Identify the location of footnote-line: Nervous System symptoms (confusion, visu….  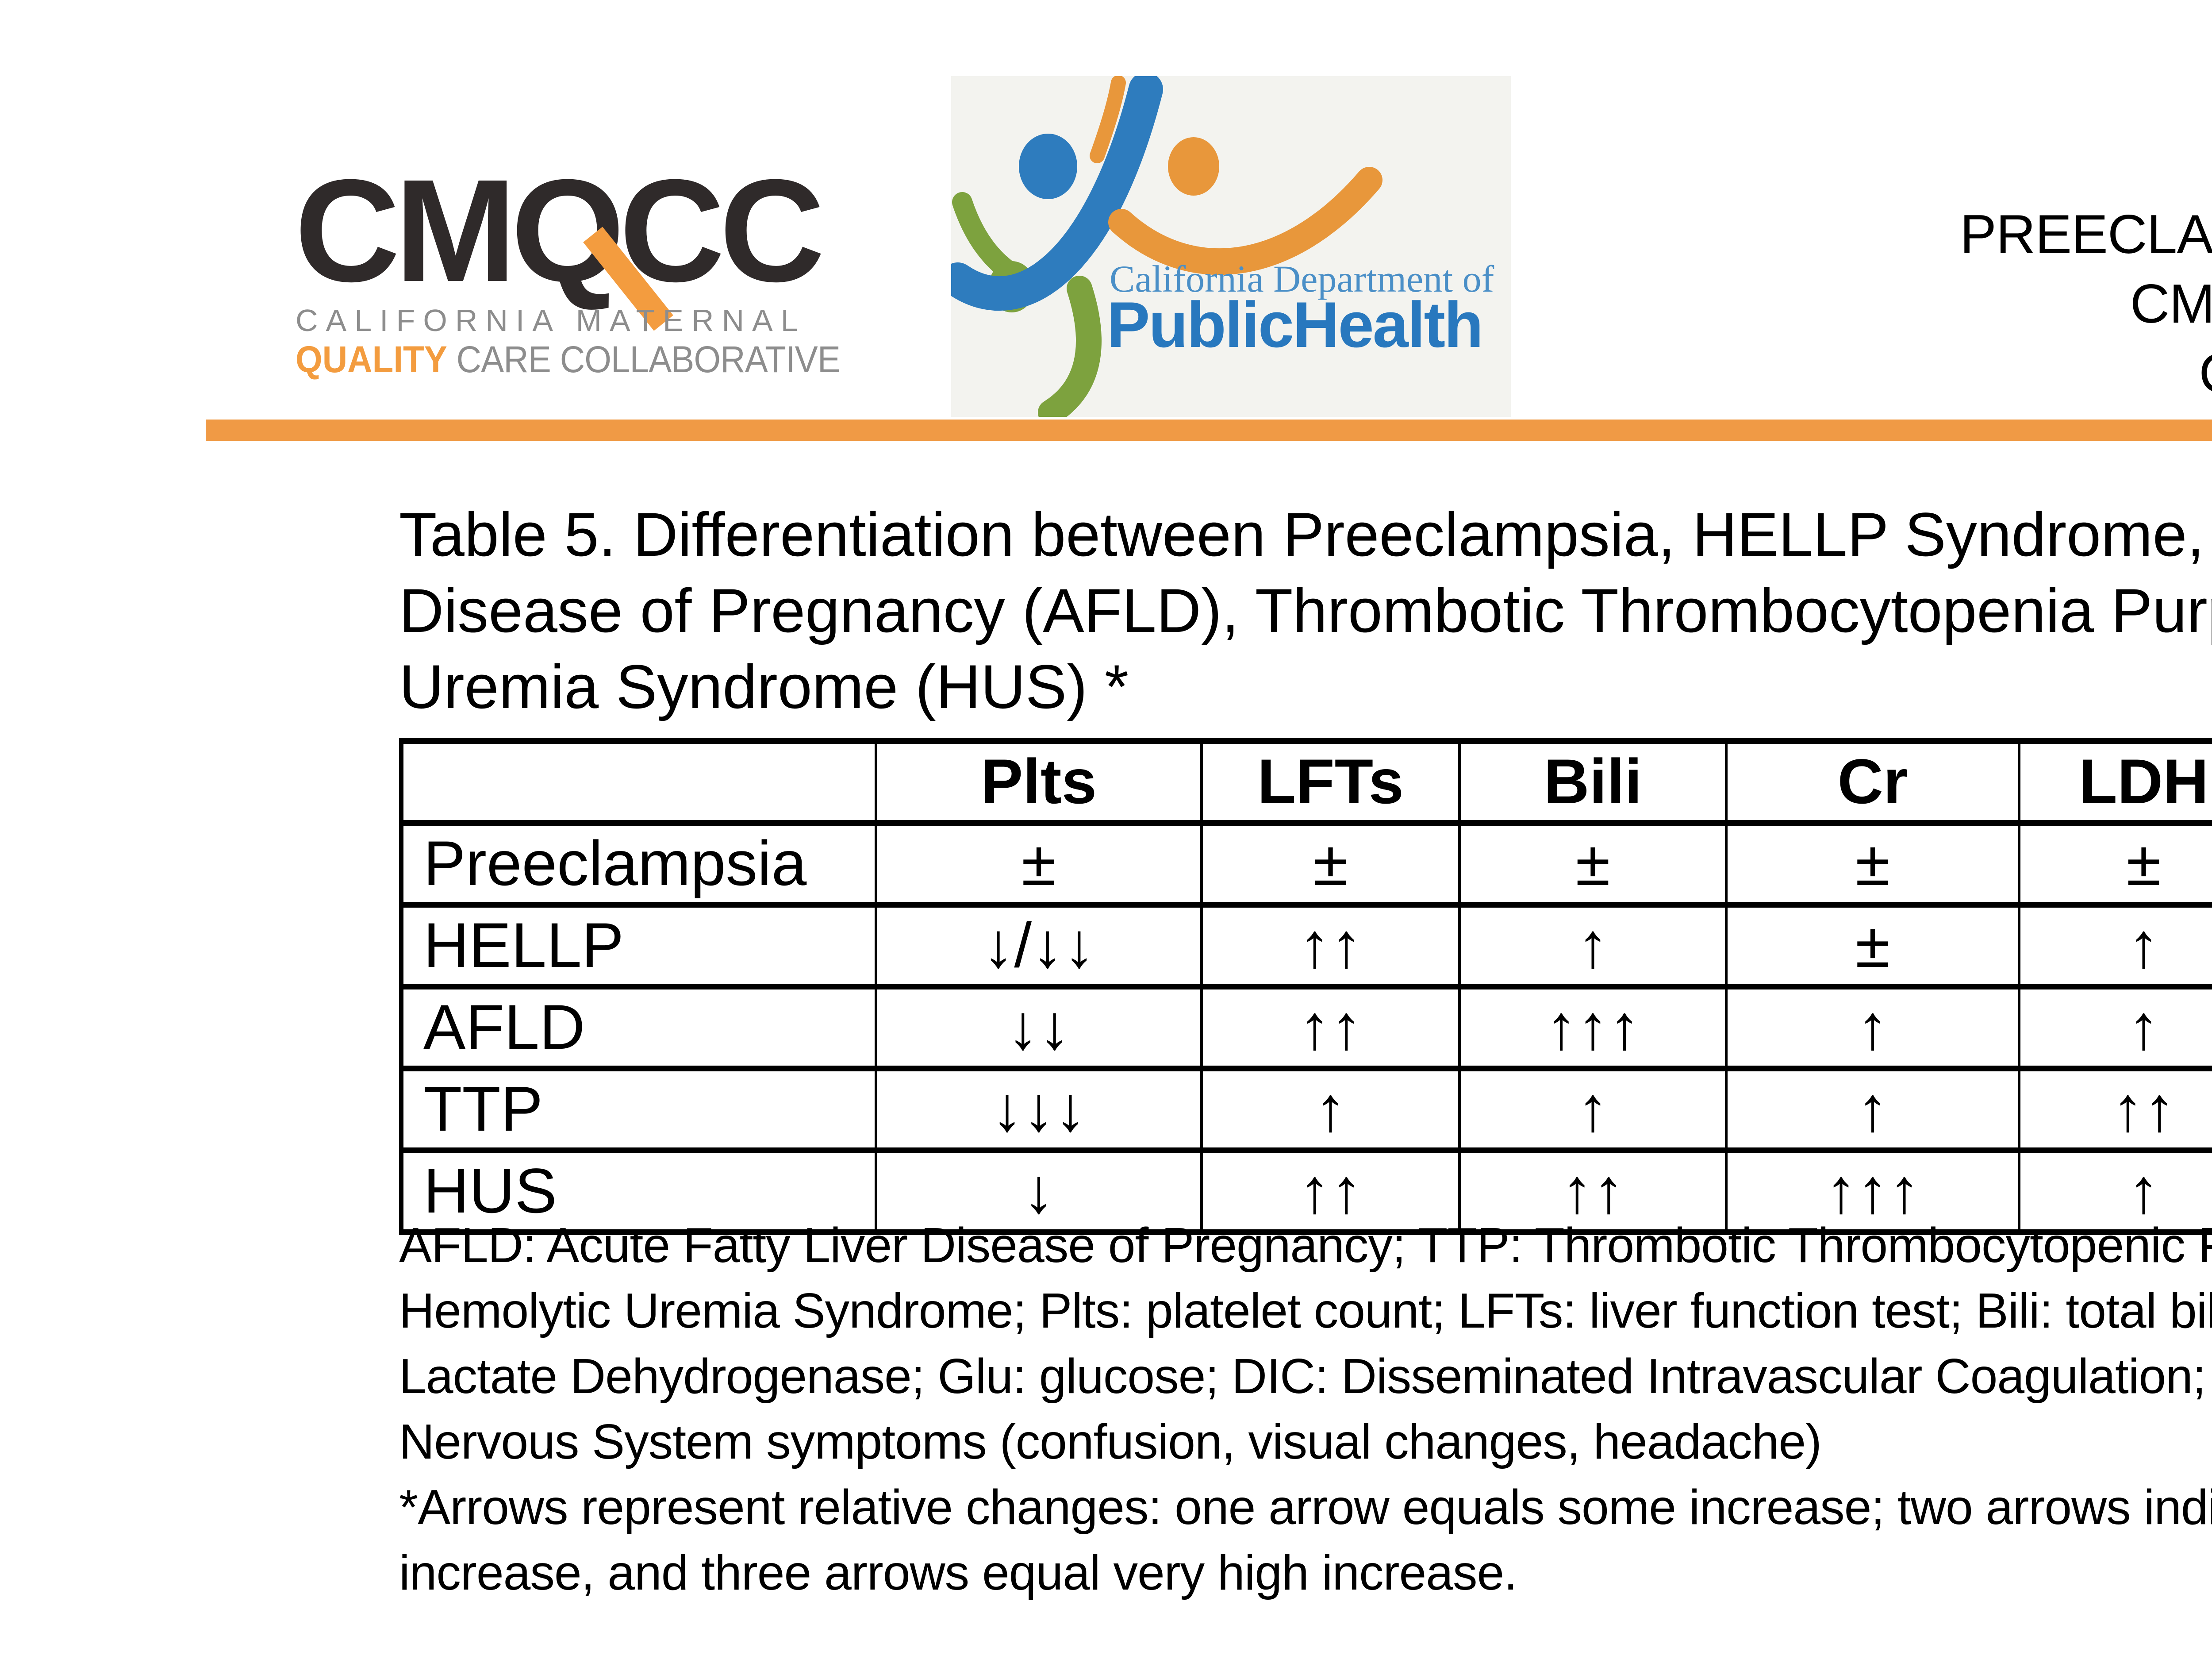
(1110, 1442).